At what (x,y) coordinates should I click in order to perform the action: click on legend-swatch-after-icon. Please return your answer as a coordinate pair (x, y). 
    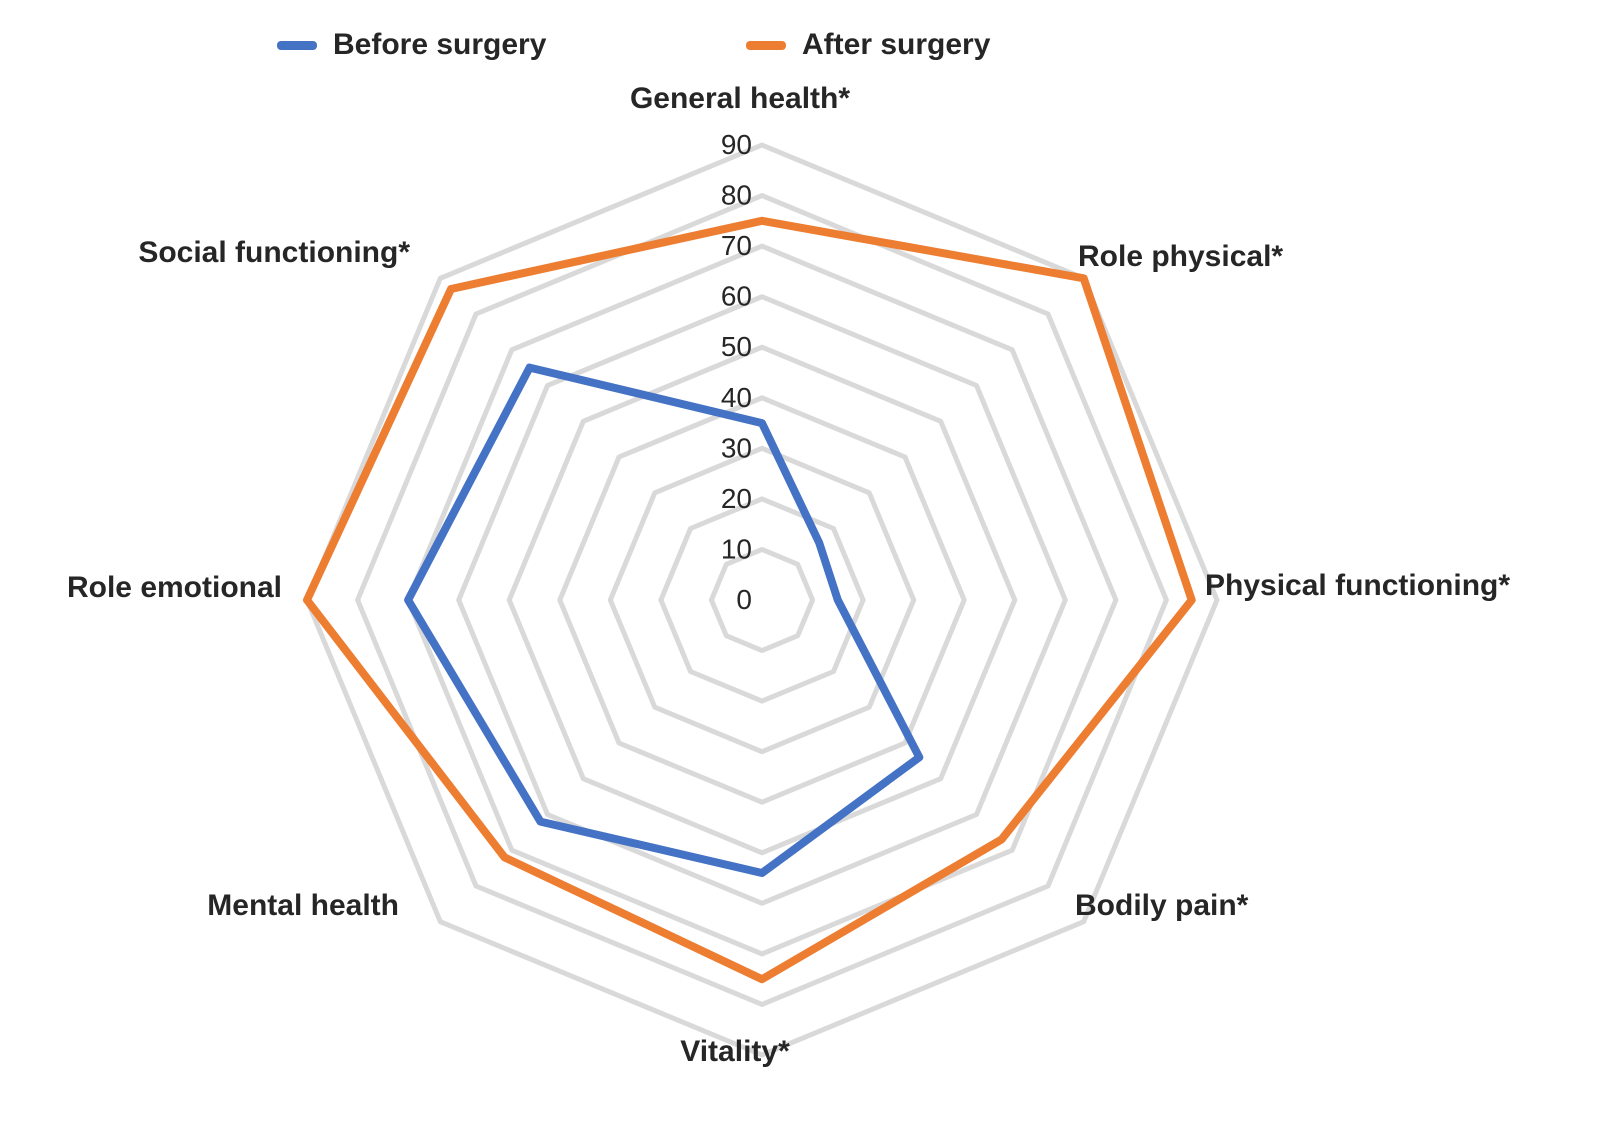
    Looking at the image, I should click on (766, 45).